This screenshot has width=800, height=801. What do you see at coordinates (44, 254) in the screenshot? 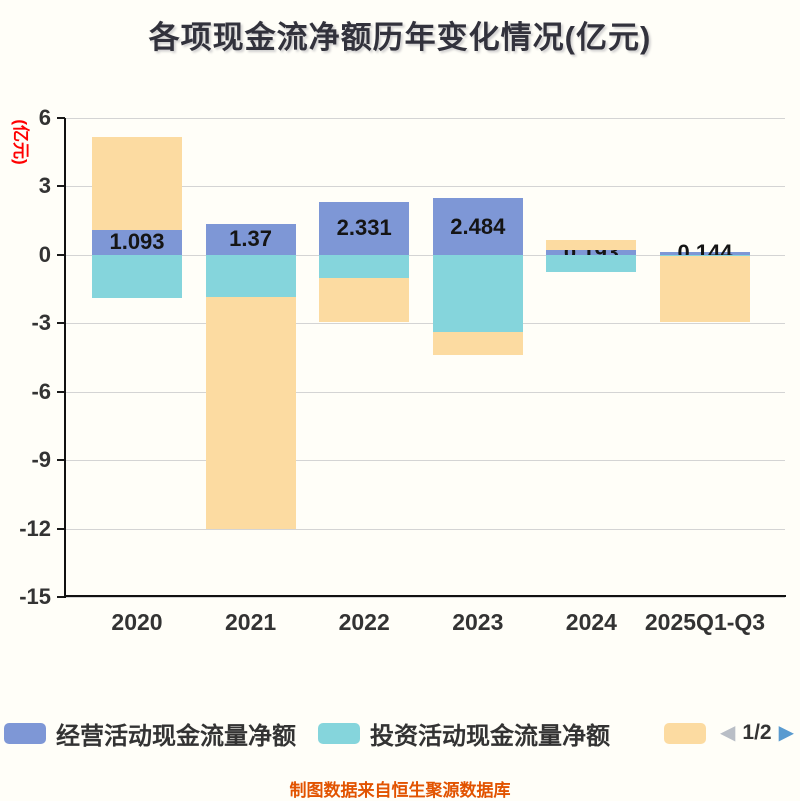
I see `y-tick-label: 0` at bounding box center [44, 254].